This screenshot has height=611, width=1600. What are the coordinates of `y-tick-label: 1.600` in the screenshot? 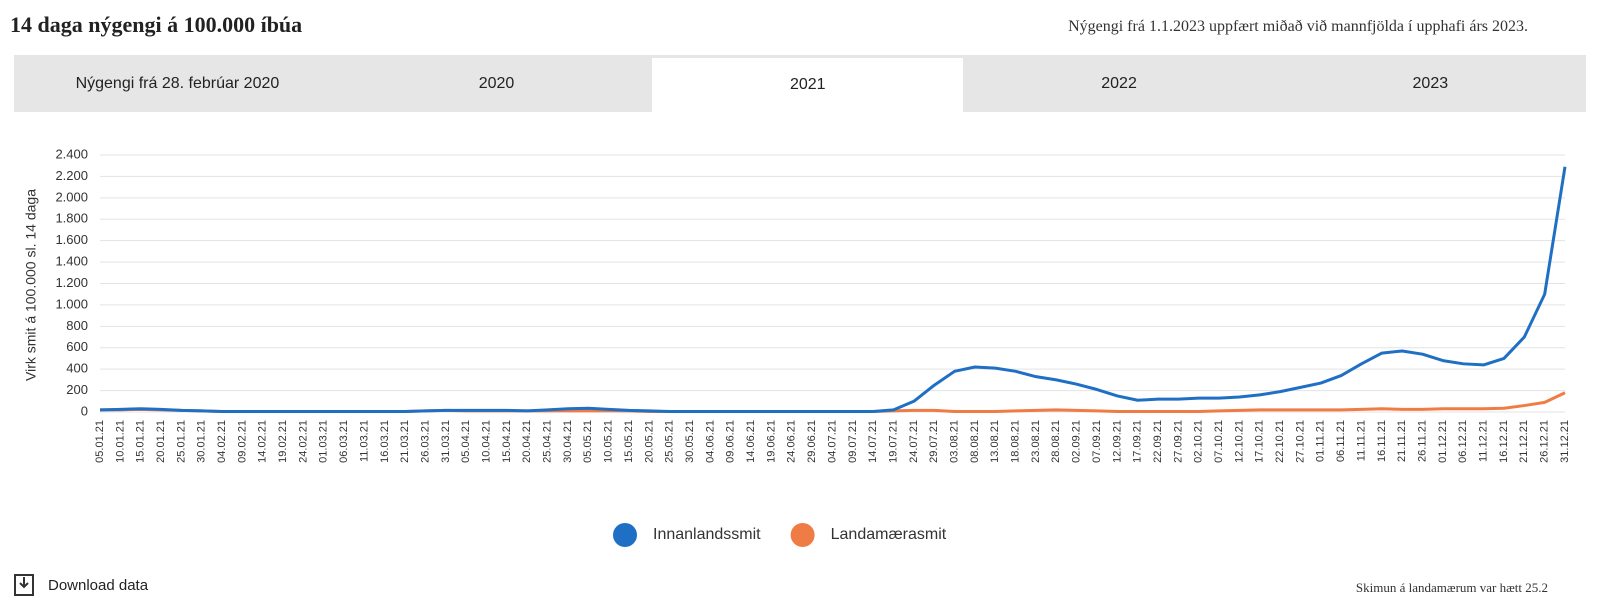 It's located at (71, 239).